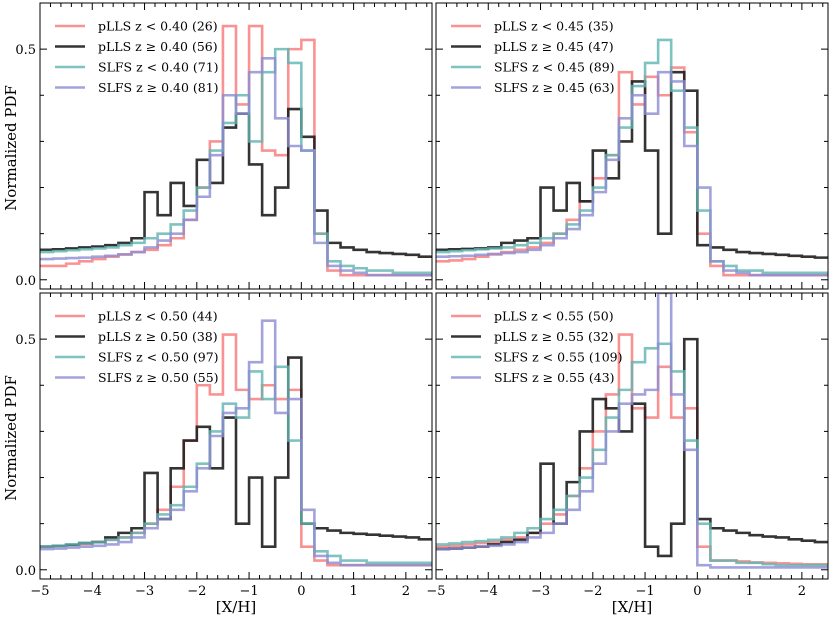 The image size is (830, 621). I want to click on legend-label: SLFS z ≥ 0.50 (55), so click(158, 377).